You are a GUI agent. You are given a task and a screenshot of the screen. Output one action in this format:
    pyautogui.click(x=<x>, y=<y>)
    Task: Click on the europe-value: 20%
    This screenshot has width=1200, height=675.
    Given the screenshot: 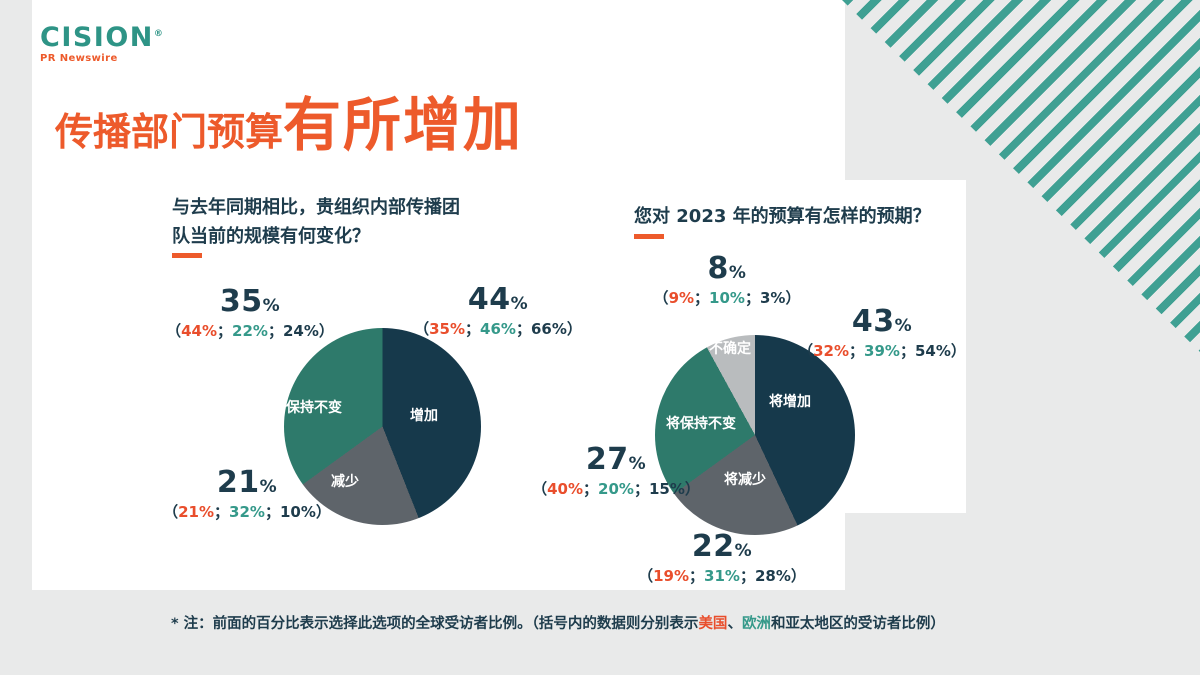 What is the action you would take?
    pyautogui.click(x=616, y=489)
    